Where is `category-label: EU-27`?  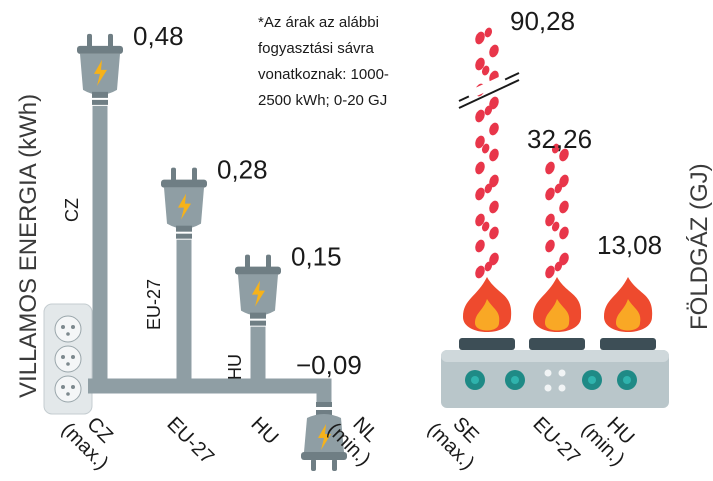 category-label: EU-27 is located at coordinates (556, 441).